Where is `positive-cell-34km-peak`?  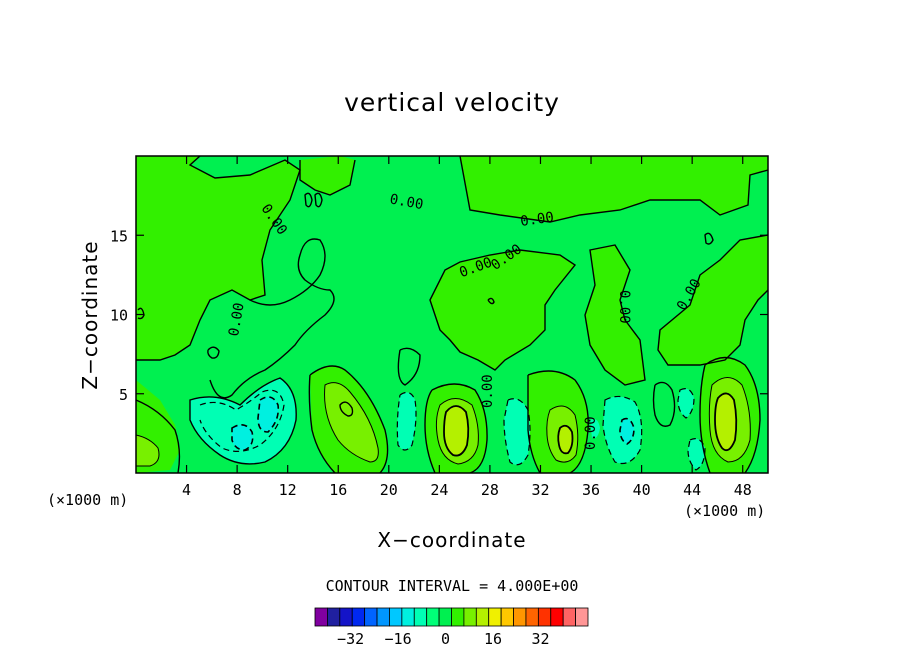
positive-cell-34km-peak is located at coordinates (565, 439).